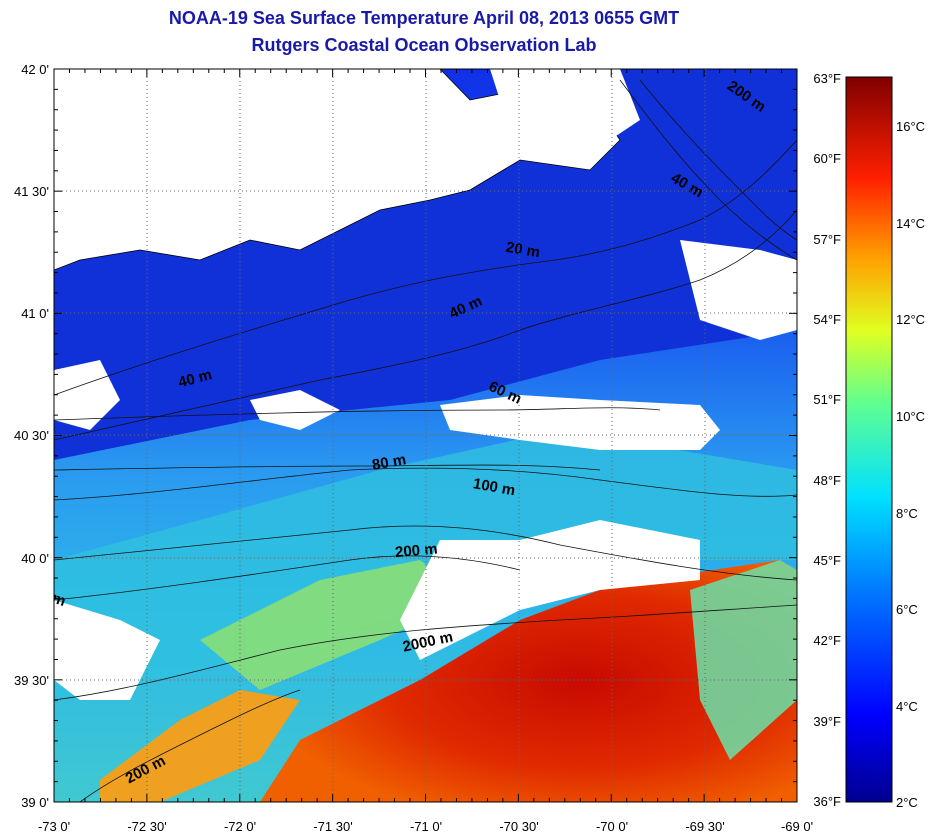 This screenshot has width=928, height=840. I want to click on lat-label: 40 30', so click(31, 435).